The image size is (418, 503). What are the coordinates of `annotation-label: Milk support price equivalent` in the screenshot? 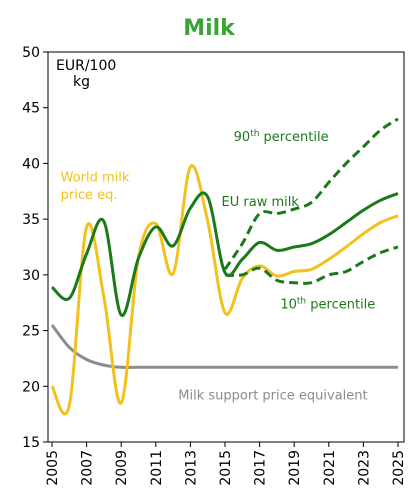 It's located at (272, 396).